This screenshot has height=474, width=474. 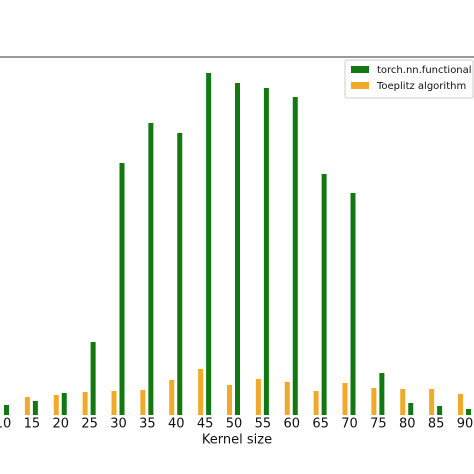 What do you see at coordinates (60, 424) in the screenshot?
I see `x-tick-label: 20` at bounding box center [60, 424].